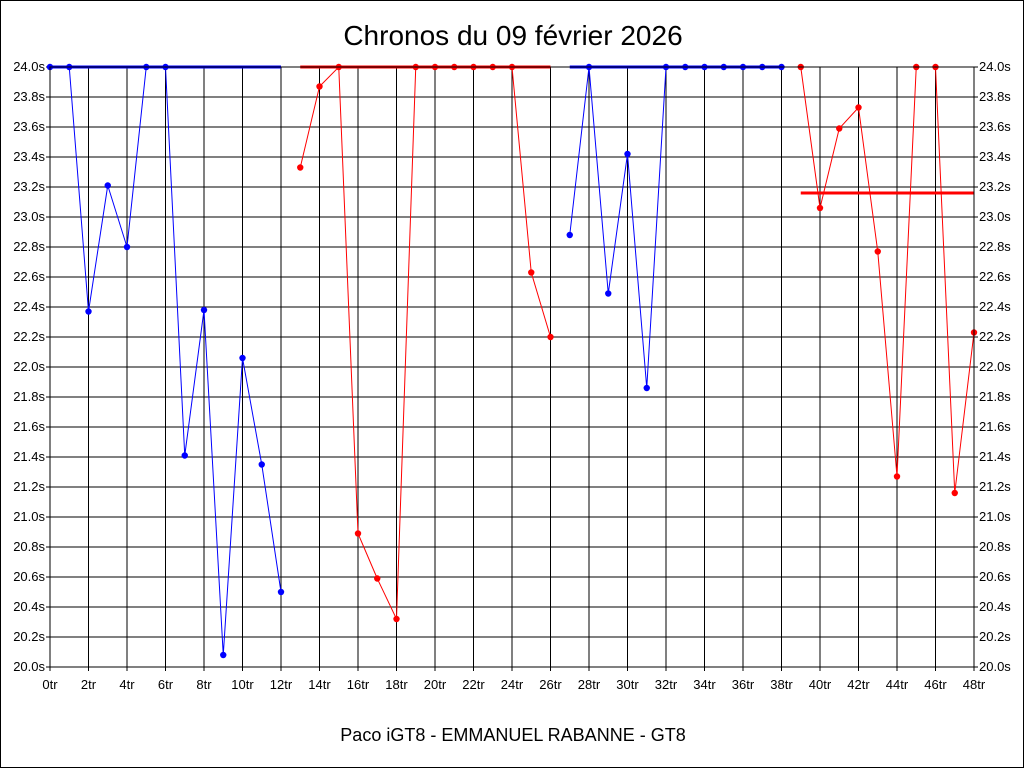  I want to click on x-tick-label: 10tr, so click(242, 684).